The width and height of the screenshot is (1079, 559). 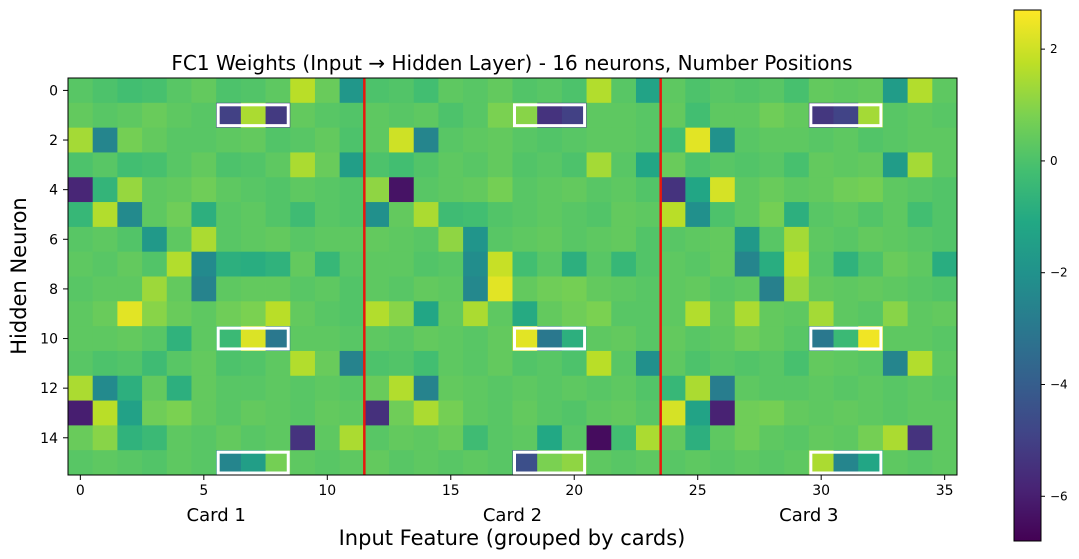 What do you see at coordinates (1059, 273) in the screenshot?
I see `colorbar-tick-label: −2` at bounding box center [1059, 273].